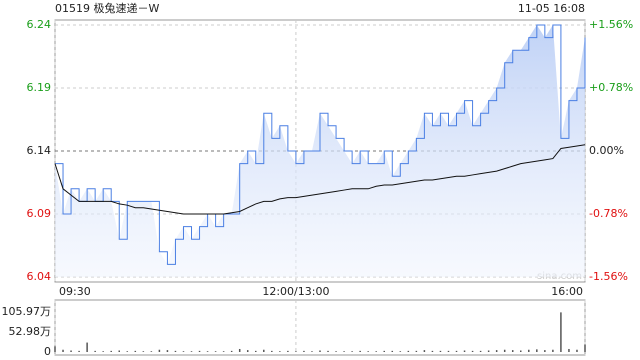 This screenshot has width=640, height=360. I want to click on x-tick-label: 12:00/13:00, so click(295, 291).